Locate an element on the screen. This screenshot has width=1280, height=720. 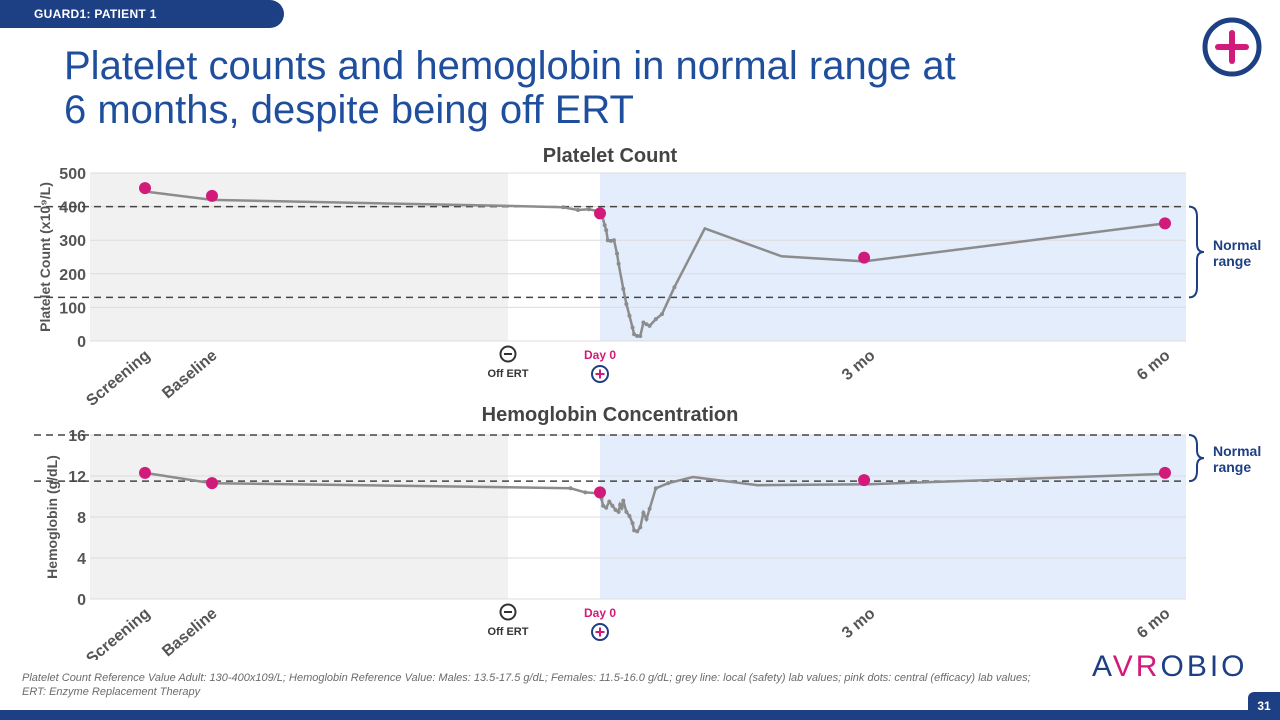
logo-part-3: OBIO is located at coordinates (1204, 666).